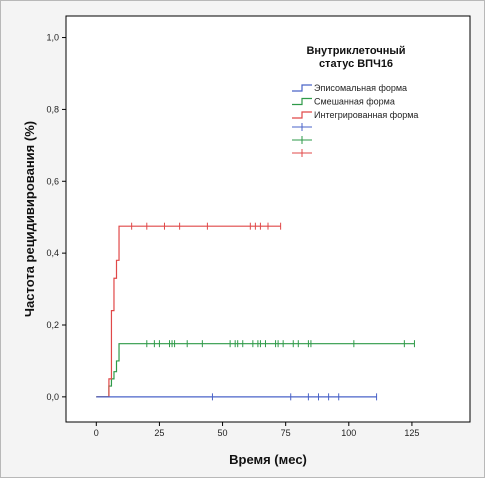 The width and height of the screenshot is (485, 478). I want to click on x-tick-label: 100, so click(348, 433).